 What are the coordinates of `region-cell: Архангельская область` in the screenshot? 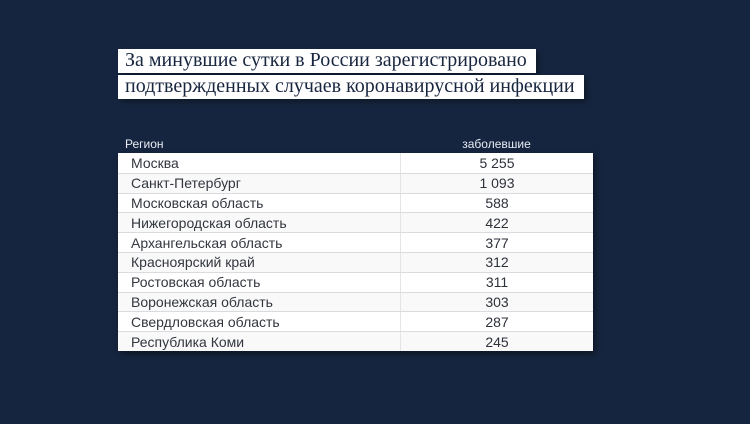 It's located at (207, 242).